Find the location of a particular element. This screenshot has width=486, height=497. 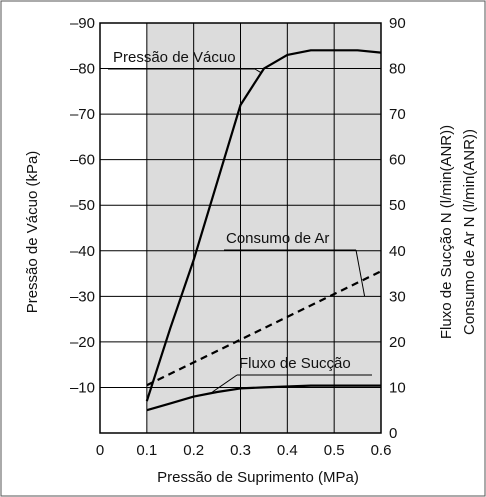

y-right-tick-label: 70 is located at coordinates (397, 114).